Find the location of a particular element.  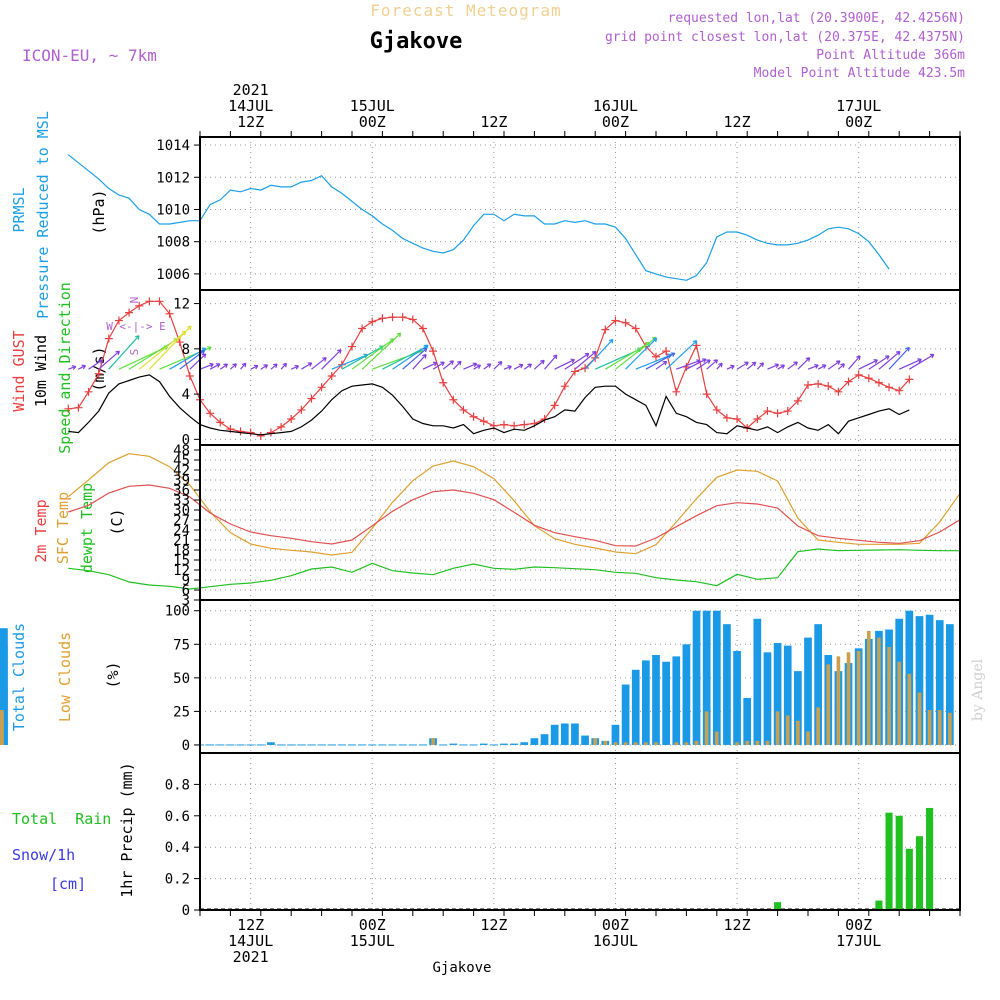

t2m-label: 2m Temp is located at coordinates (41, 530).